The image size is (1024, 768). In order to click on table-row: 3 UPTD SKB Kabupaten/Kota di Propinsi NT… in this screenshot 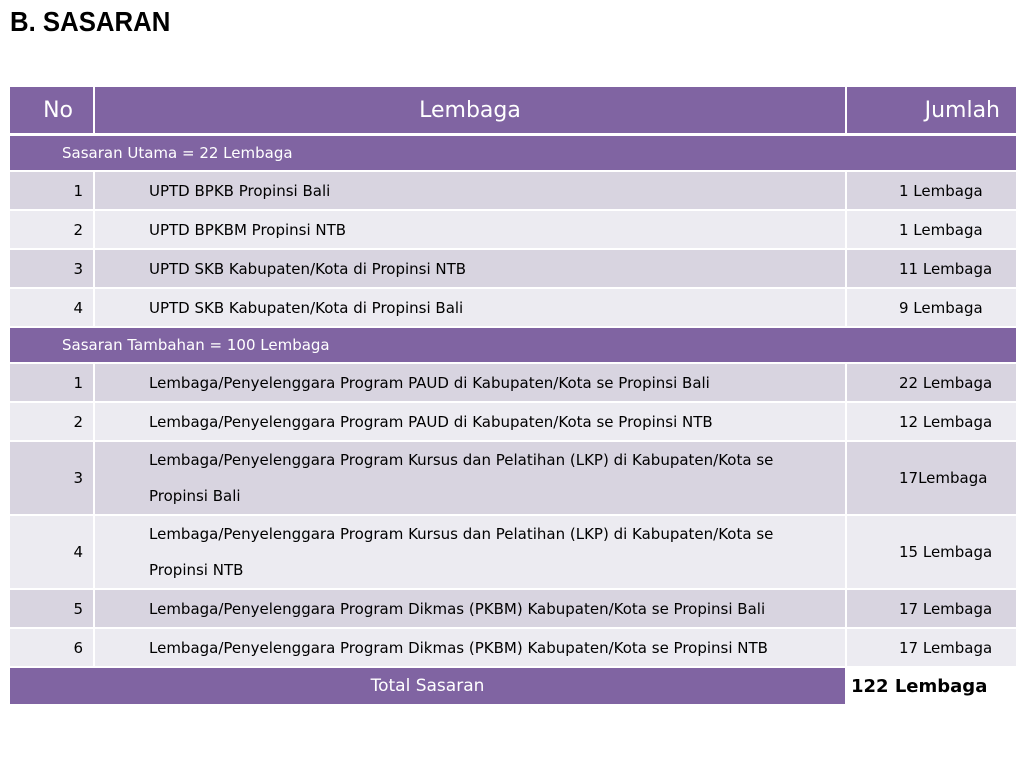, I will do `click(513, 268)`.